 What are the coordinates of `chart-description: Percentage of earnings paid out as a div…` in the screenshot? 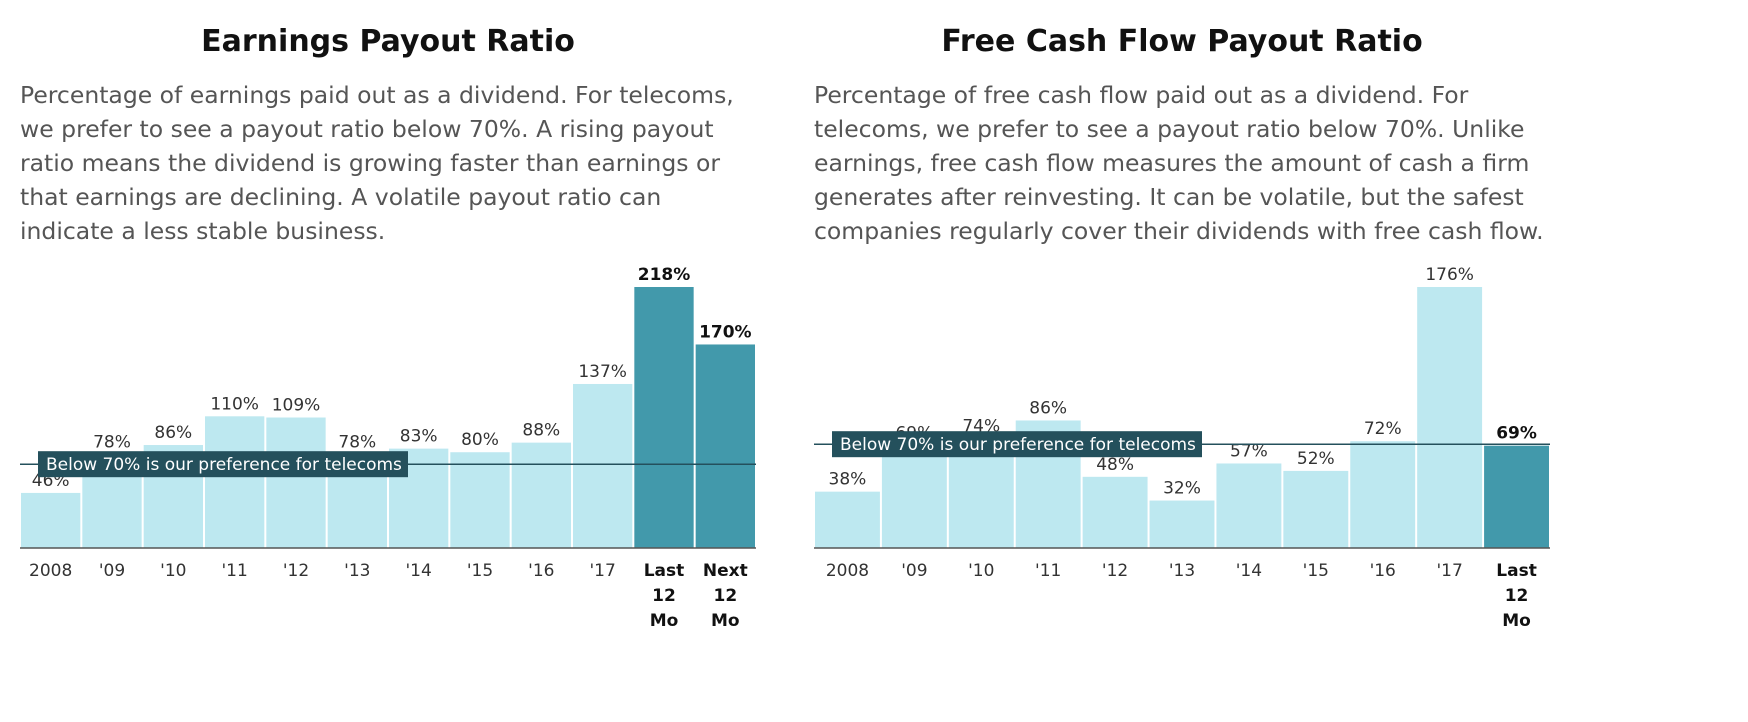 It's located at (377, 163).